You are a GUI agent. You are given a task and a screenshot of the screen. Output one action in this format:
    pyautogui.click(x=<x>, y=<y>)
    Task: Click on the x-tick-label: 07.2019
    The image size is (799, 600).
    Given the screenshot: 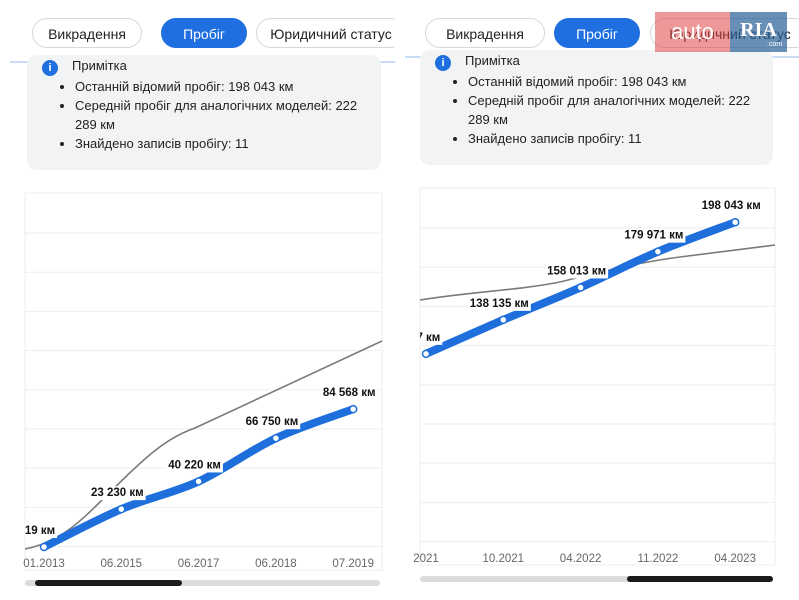 What is the action you would take?
    pyautogui.click(x=353, y=564)
    